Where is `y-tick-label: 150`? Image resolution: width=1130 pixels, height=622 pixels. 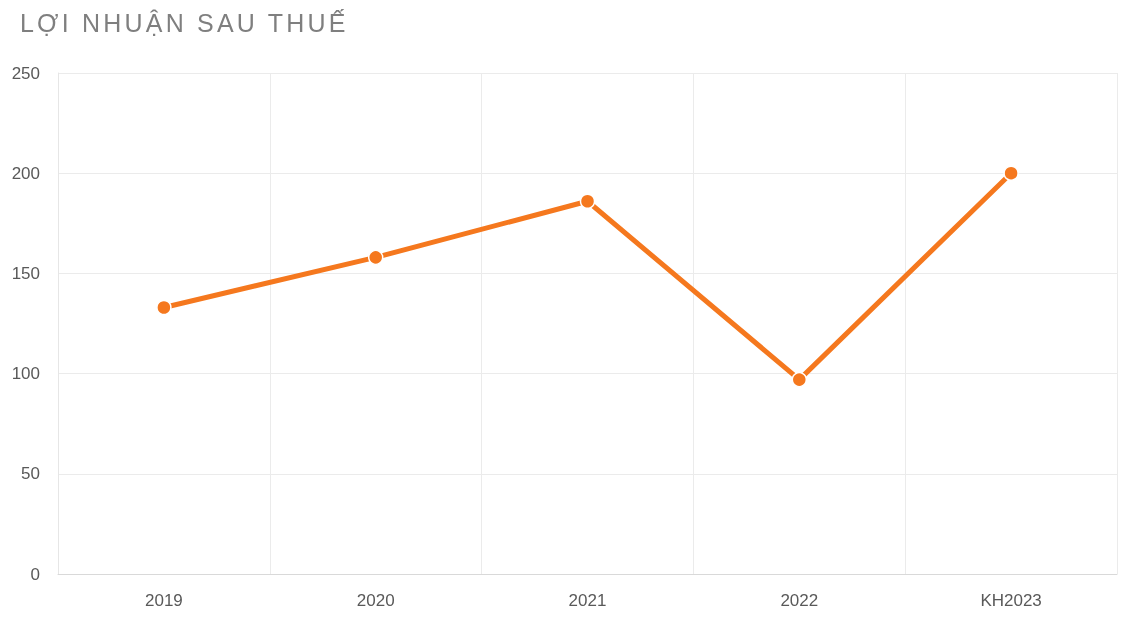
y-tick-label: 150 is located at coordinates (25, 273).